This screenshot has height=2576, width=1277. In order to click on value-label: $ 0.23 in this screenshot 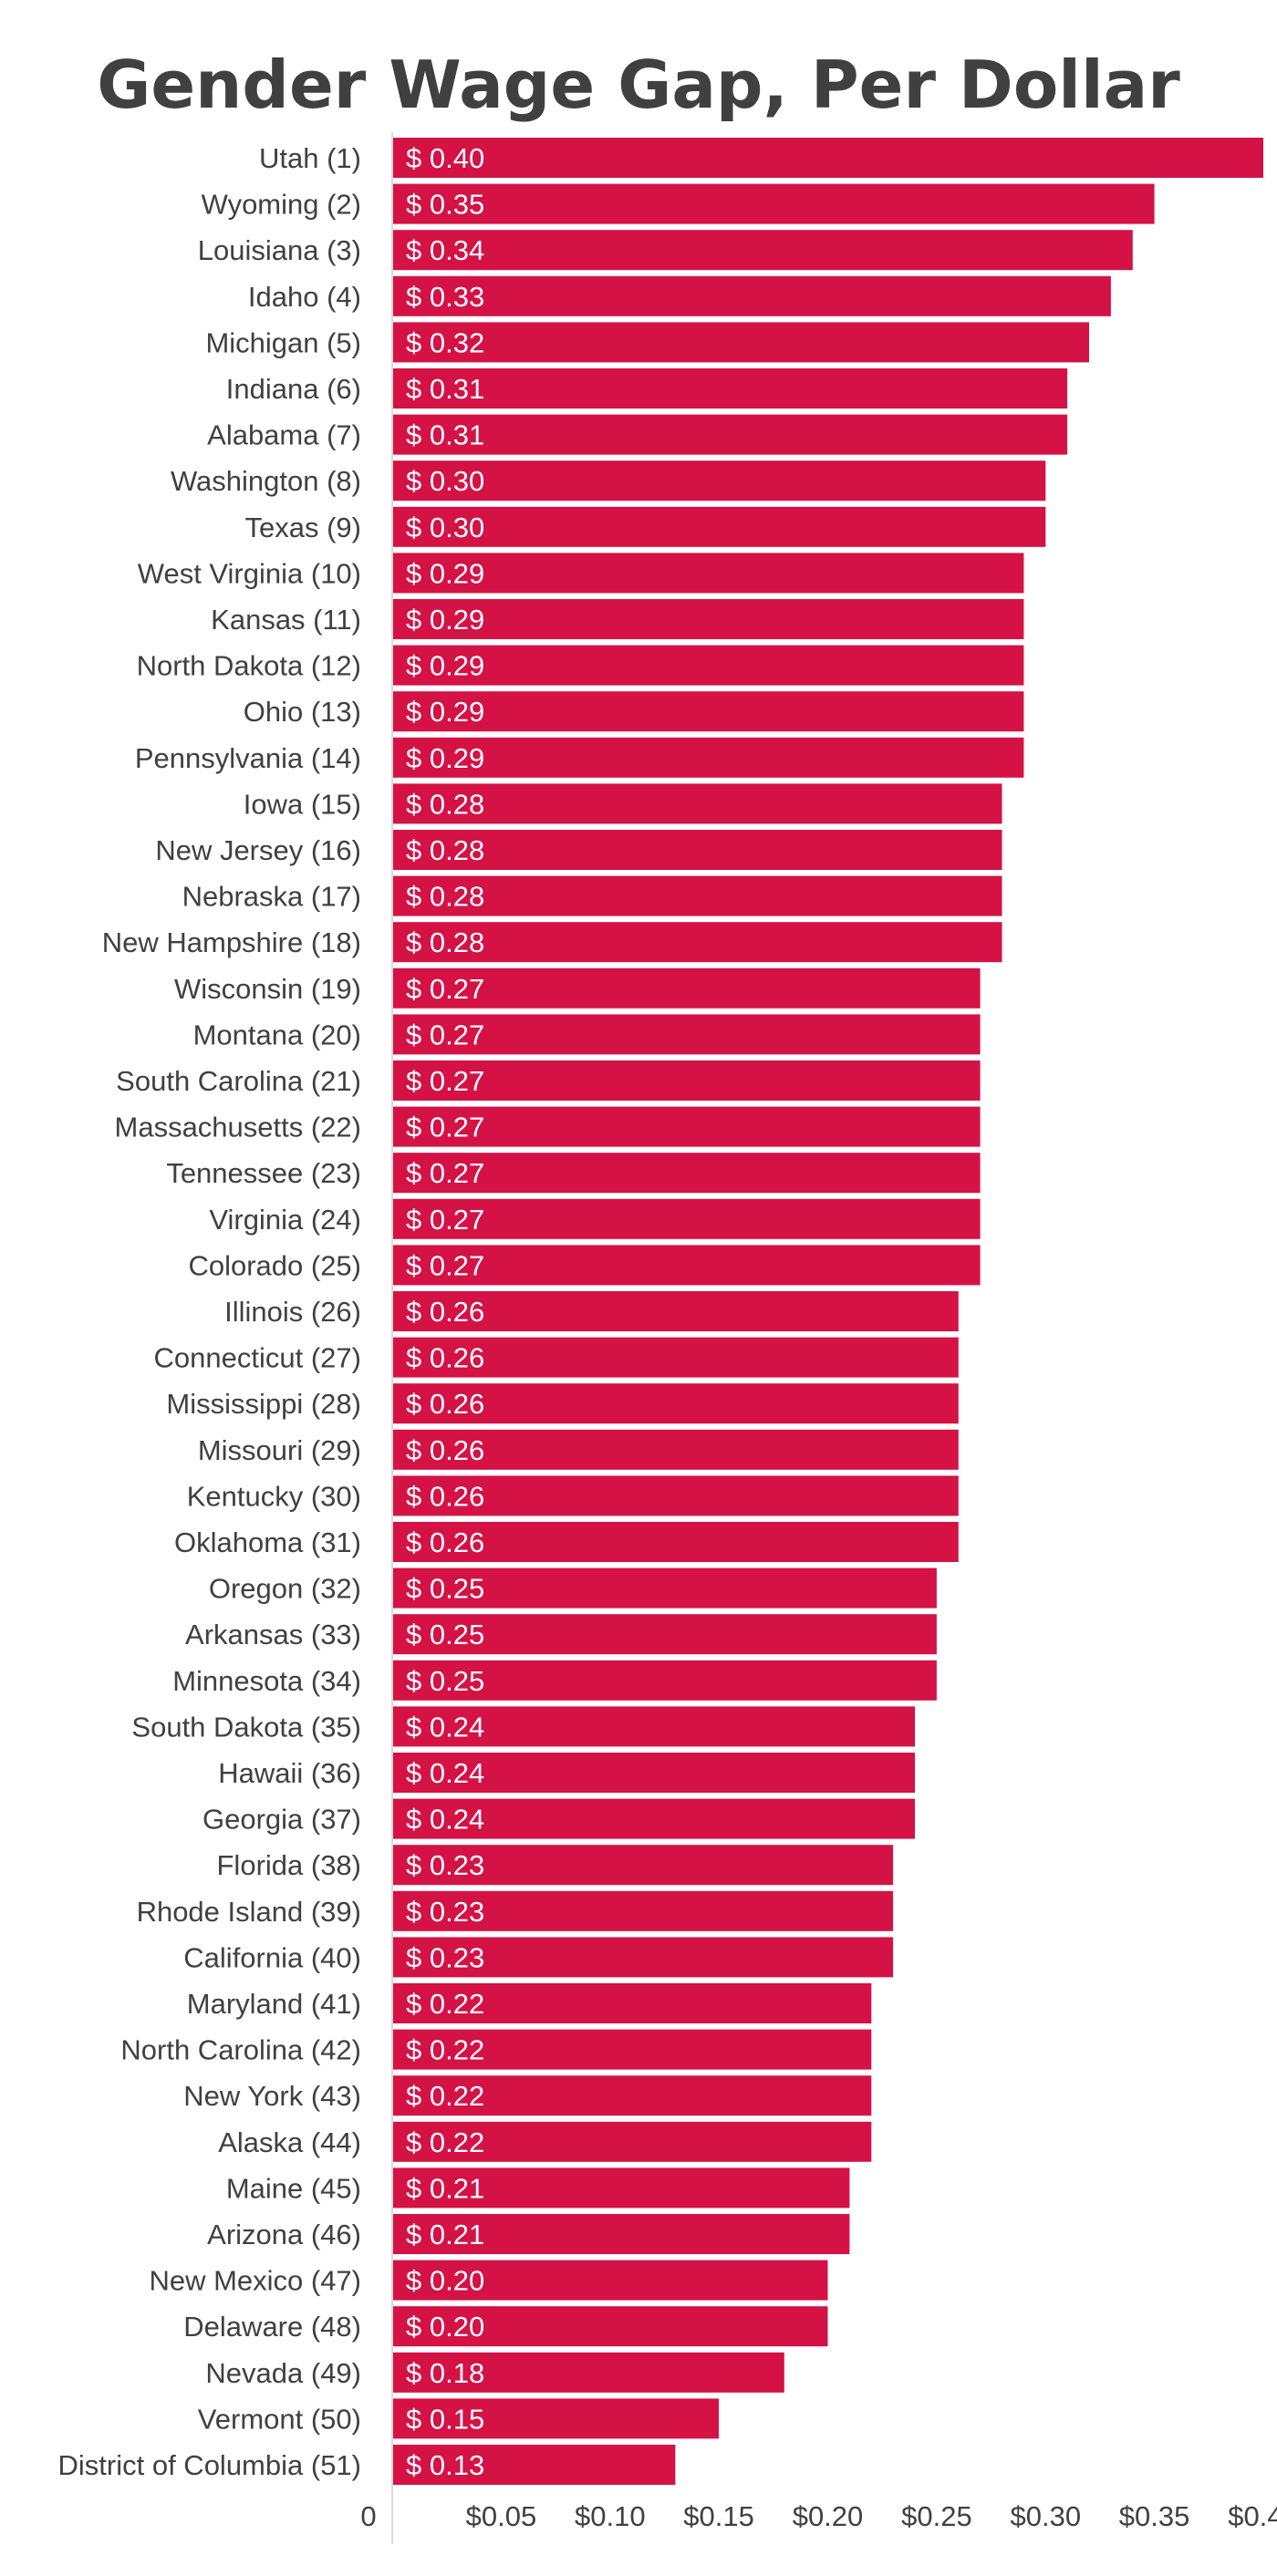, I will do `click(445, 1957)`.